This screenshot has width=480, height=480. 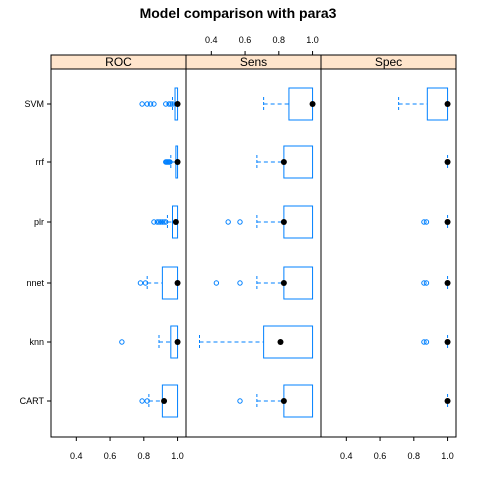 What do you see at coordinates (35, 283) in the screenshot?
I see `category-label-nnet: nnet` at bounding box center [35, 283].